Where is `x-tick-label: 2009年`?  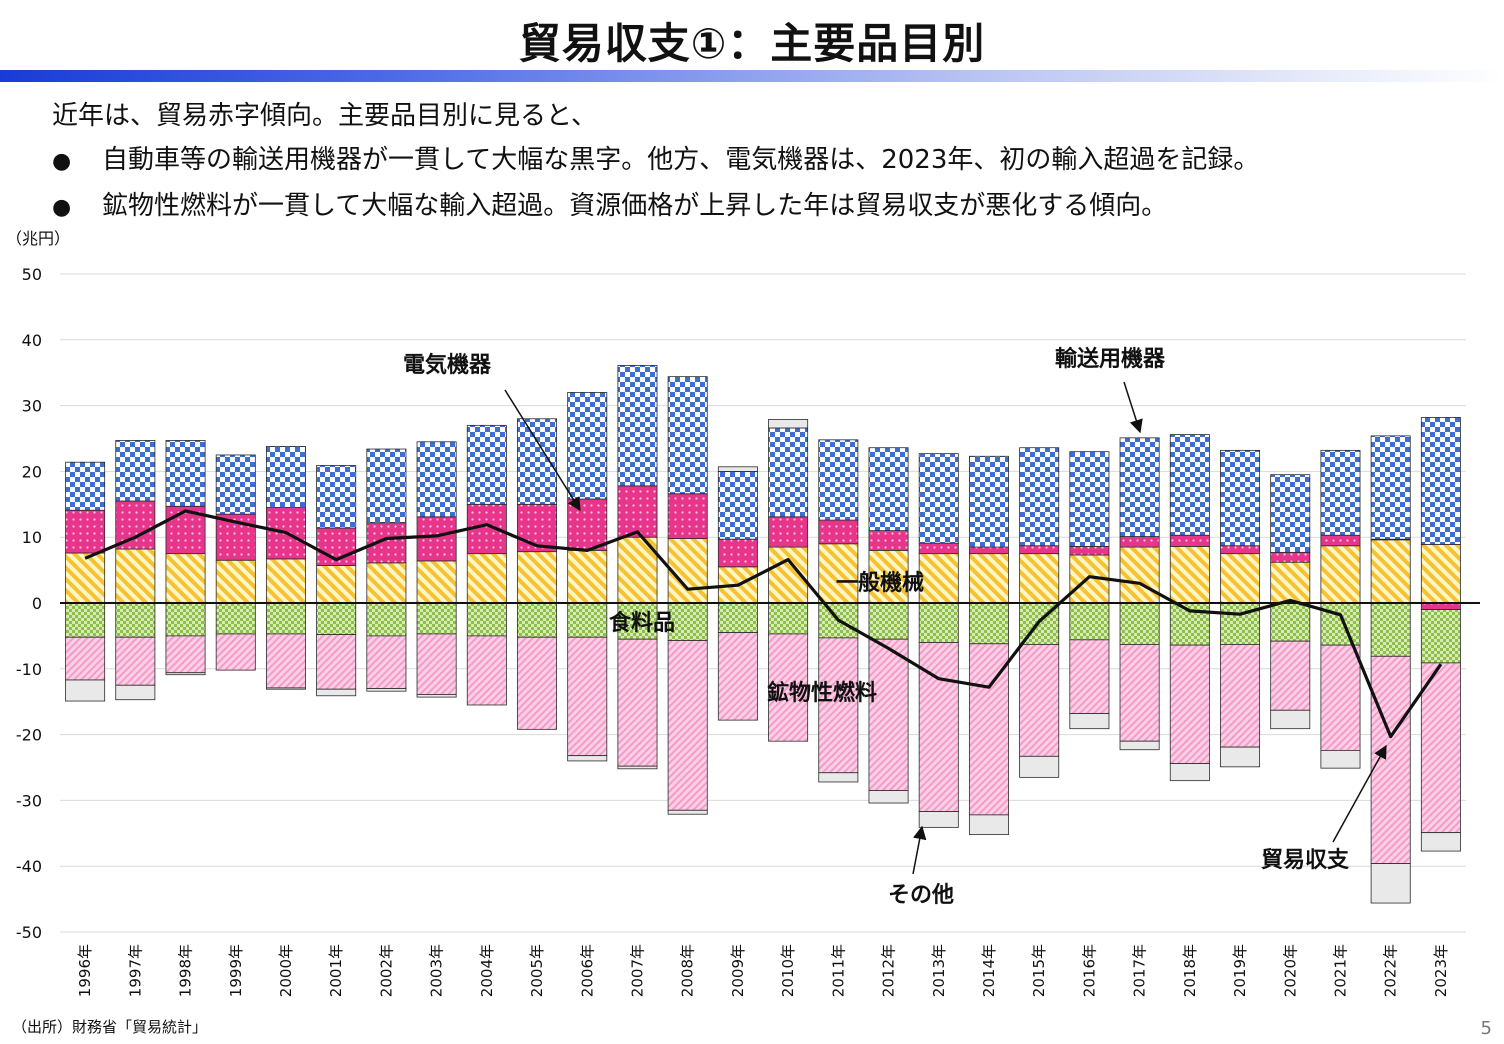
x-tick-label: 2009年 is located at coordinates (738, 970).